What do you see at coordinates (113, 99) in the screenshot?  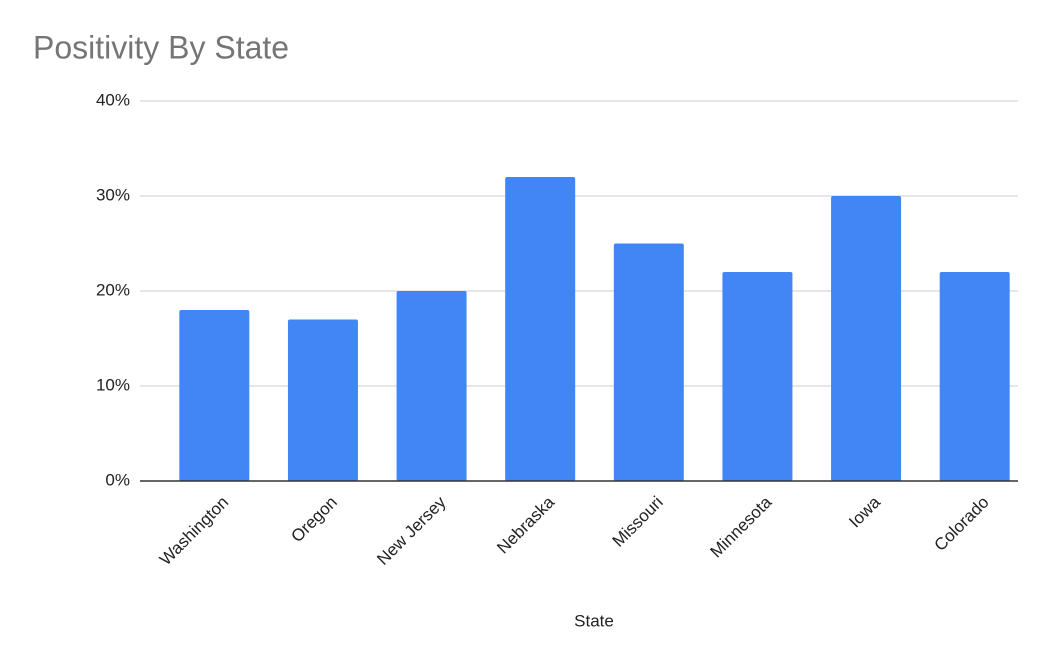 I see `y-tick-label: 40%` at bounding box center [113, 99].